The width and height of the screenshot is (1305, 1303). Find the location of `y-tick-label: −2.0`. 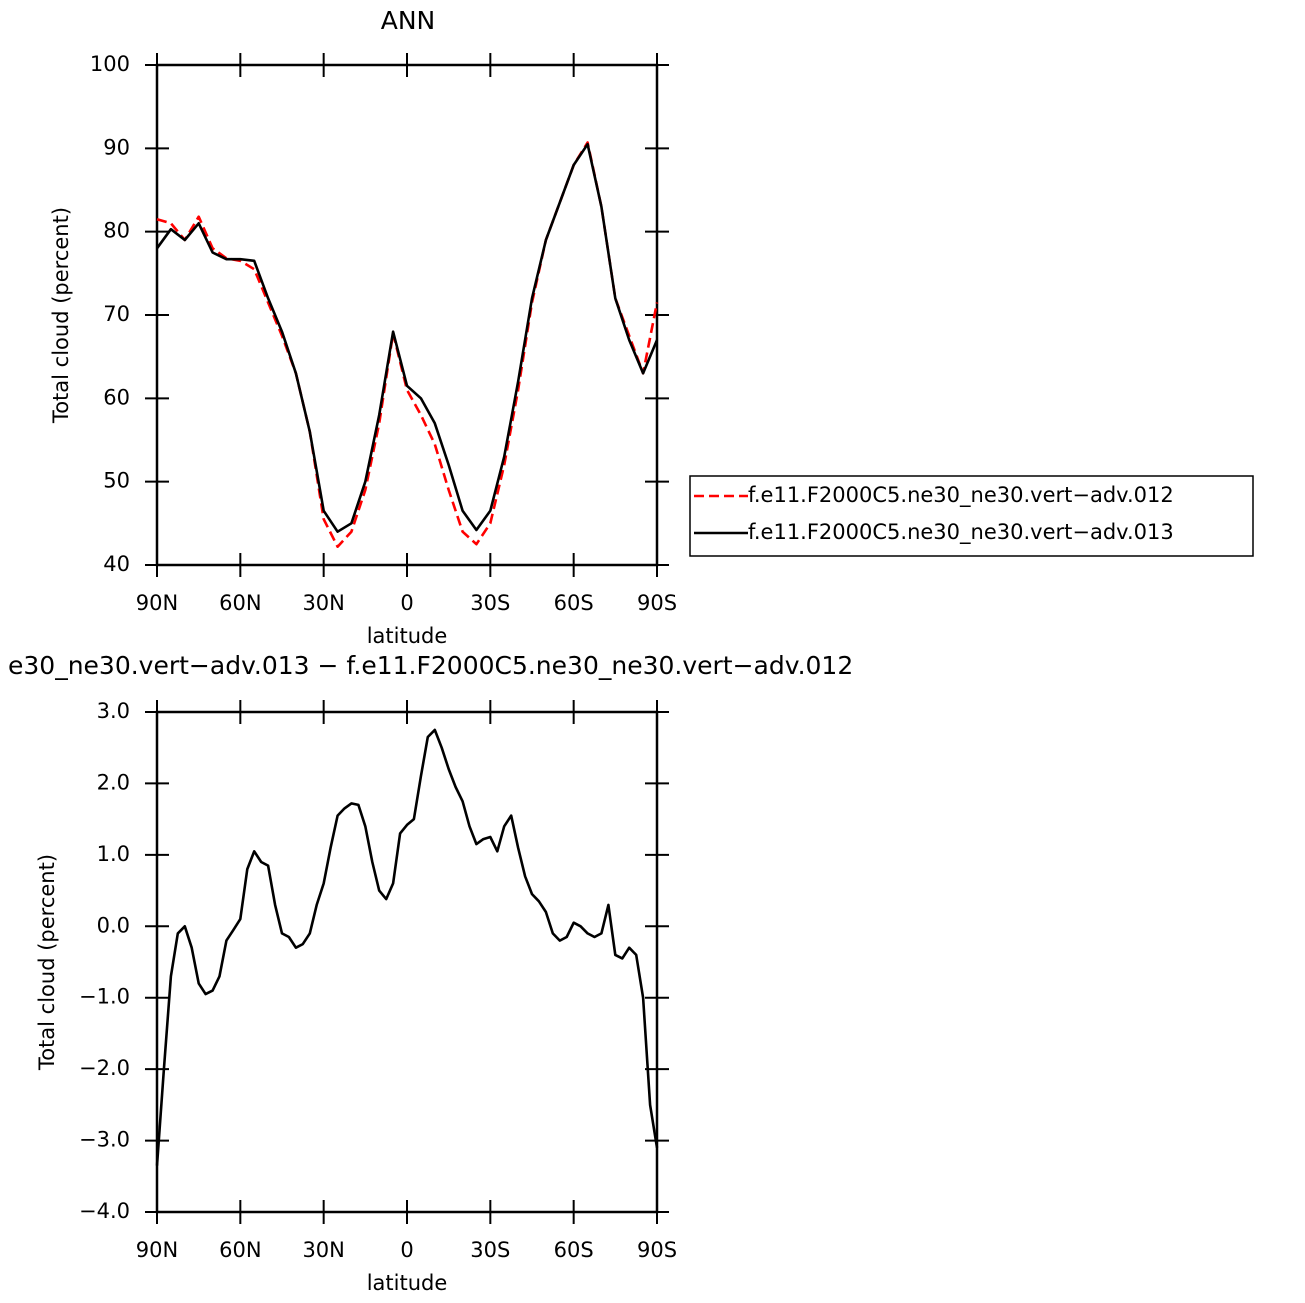

y-tick-label: −2.0 is located at coordinates (104, 1068).